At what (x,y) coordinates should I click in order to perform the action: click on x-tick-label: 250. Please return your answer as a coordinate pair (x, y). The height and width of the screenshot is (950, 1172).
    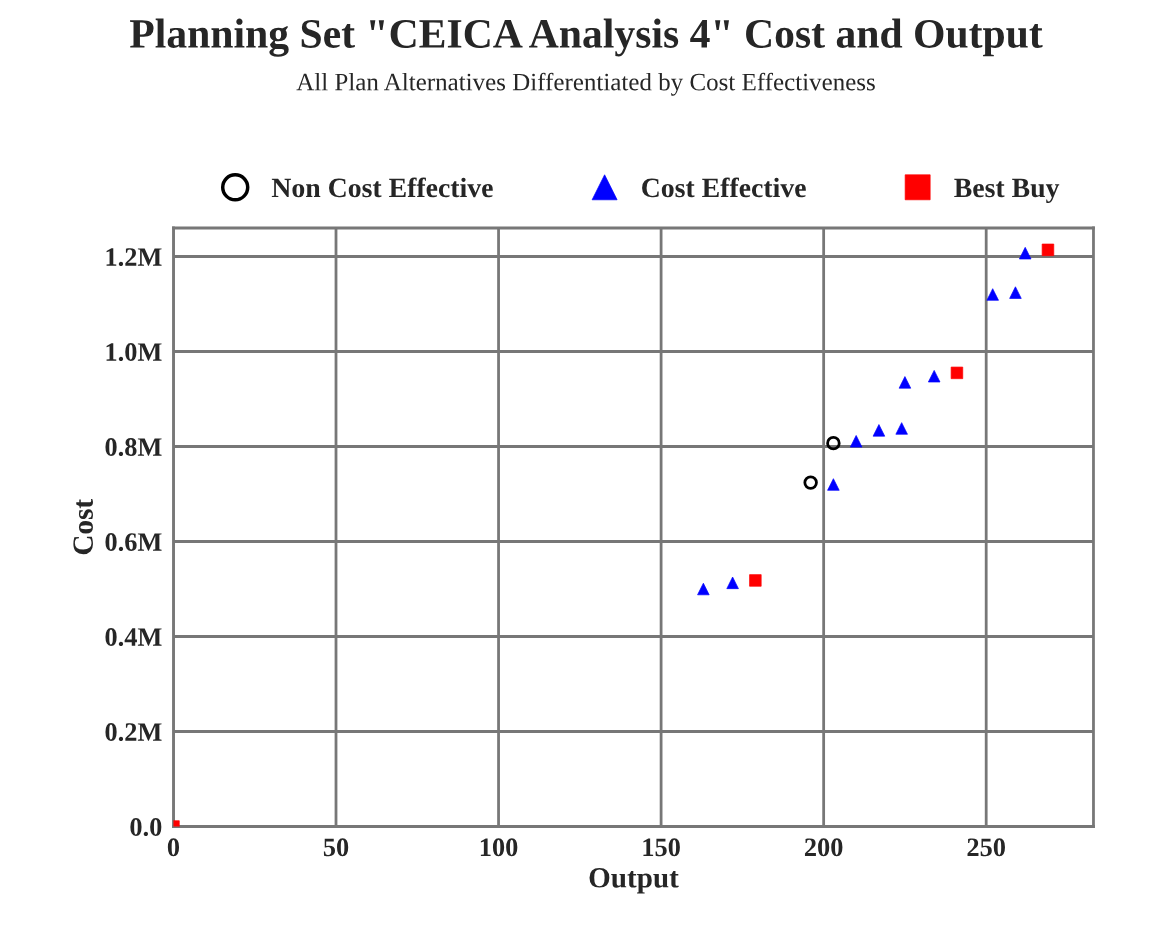
    Looking at the image, I should click on (986, 847).